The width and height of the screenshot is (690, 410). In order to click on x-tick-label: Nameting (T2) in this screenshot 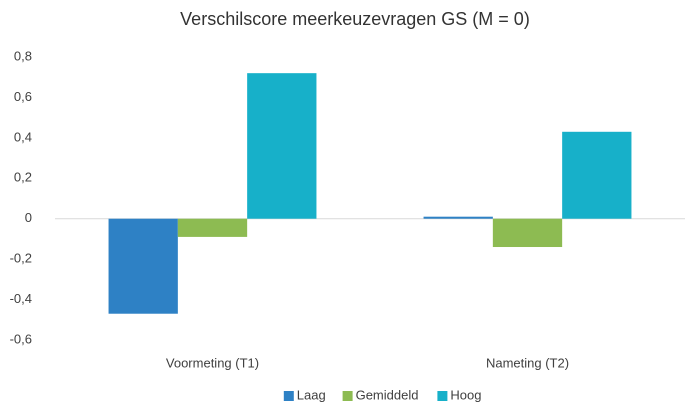, I will do `click(527, 362)`.